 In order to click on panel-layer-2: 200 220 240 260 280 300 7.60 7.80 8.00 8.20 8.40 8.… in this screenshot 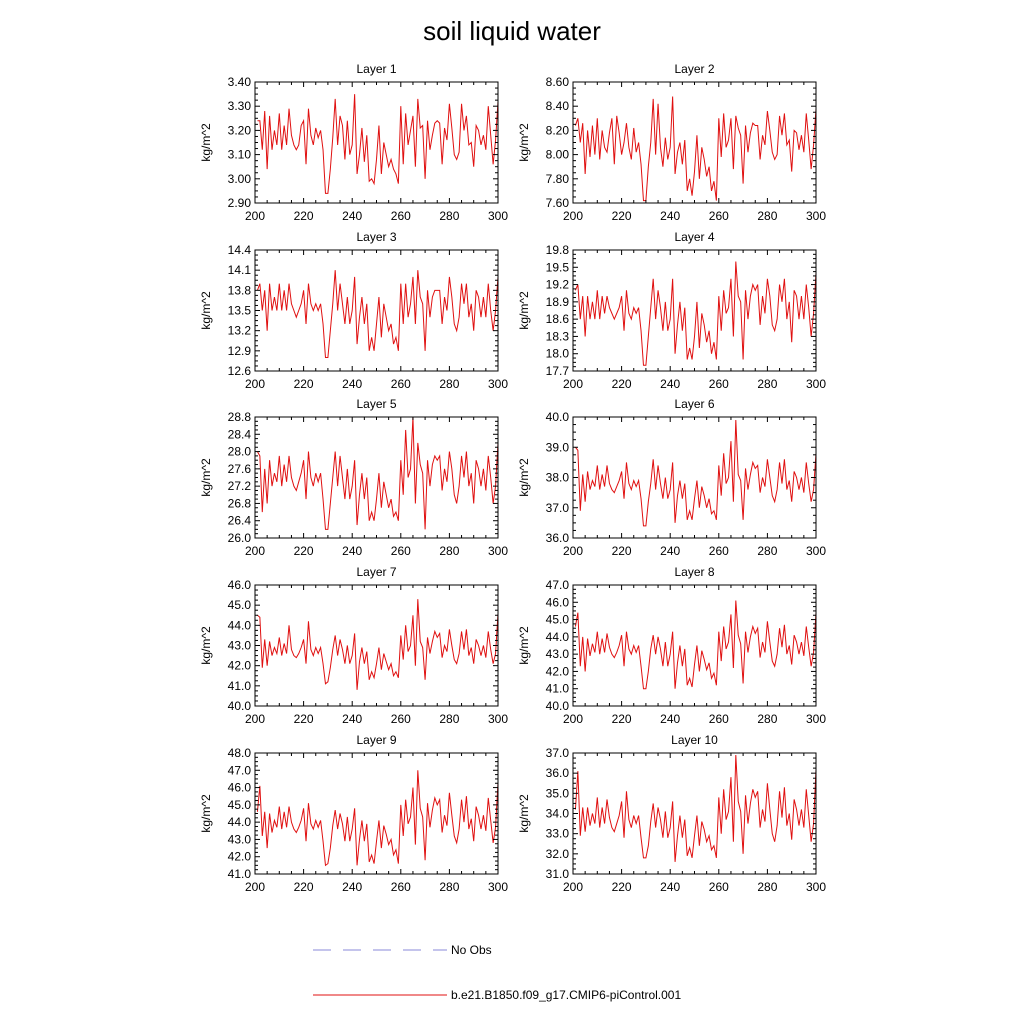, I will do `click(671, 142)`.